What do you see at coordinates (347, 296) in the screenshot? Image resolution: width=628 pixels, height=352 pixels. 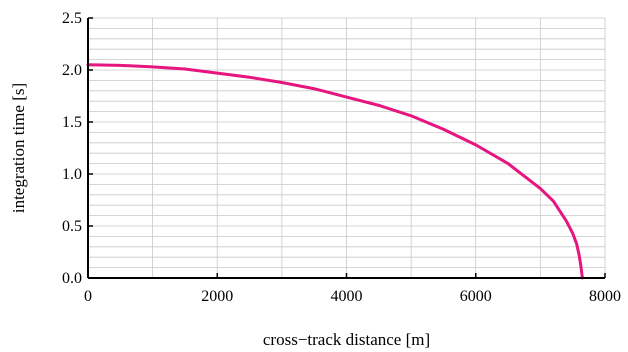 I see `x-tick-label: 4000` at bounding box center [347, 296].